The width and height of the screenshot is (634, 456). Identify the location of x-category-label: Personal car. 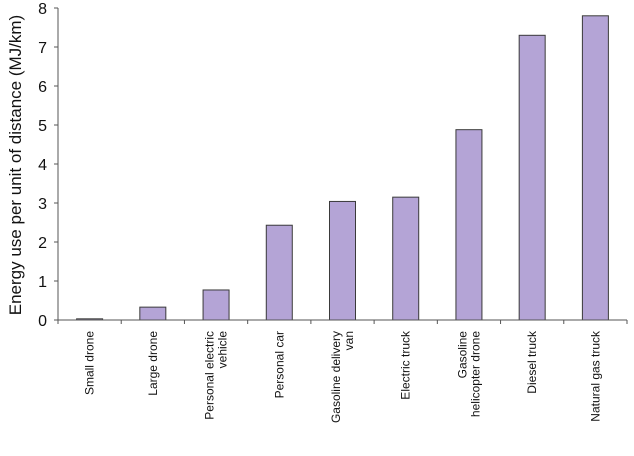
(279, 364).